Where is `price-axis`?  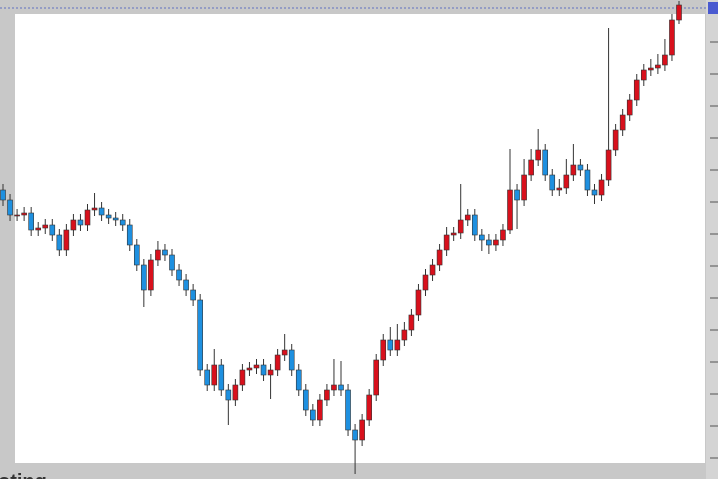
price-axis is located at coordinates (712, 239).